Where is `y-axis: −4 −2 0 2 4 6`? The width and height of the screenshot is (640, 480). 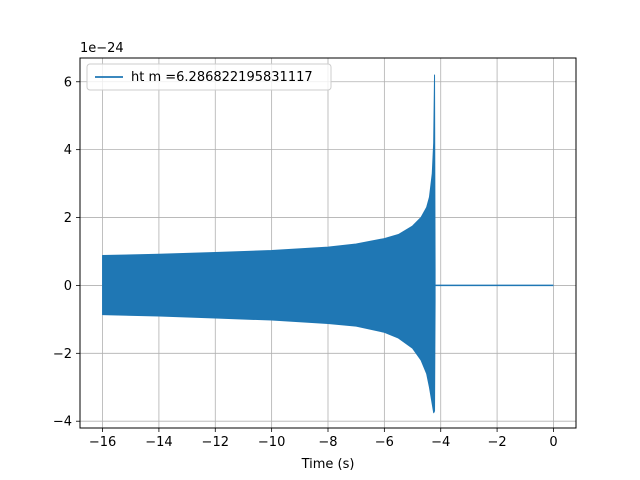 y-axis: −4 −2 0 2 4 6 is located at coordinates (66, 252).